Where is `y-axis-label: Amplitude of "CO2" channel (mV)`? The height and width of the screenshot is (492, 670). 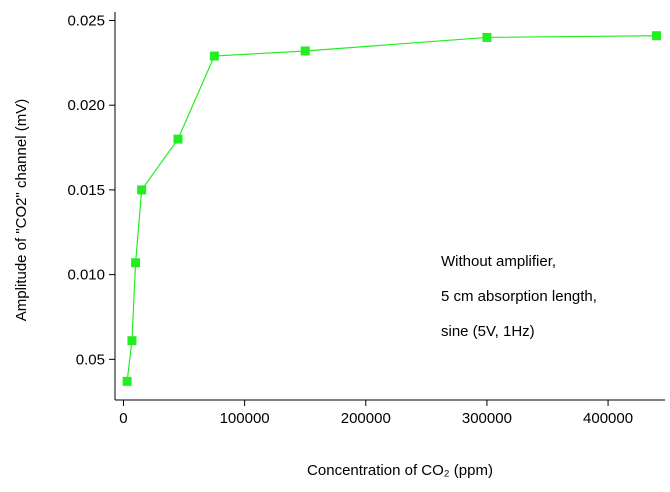
y-axis-label: Amplitude of "CO2" channel (mV) is located at coordinates (21, 210).